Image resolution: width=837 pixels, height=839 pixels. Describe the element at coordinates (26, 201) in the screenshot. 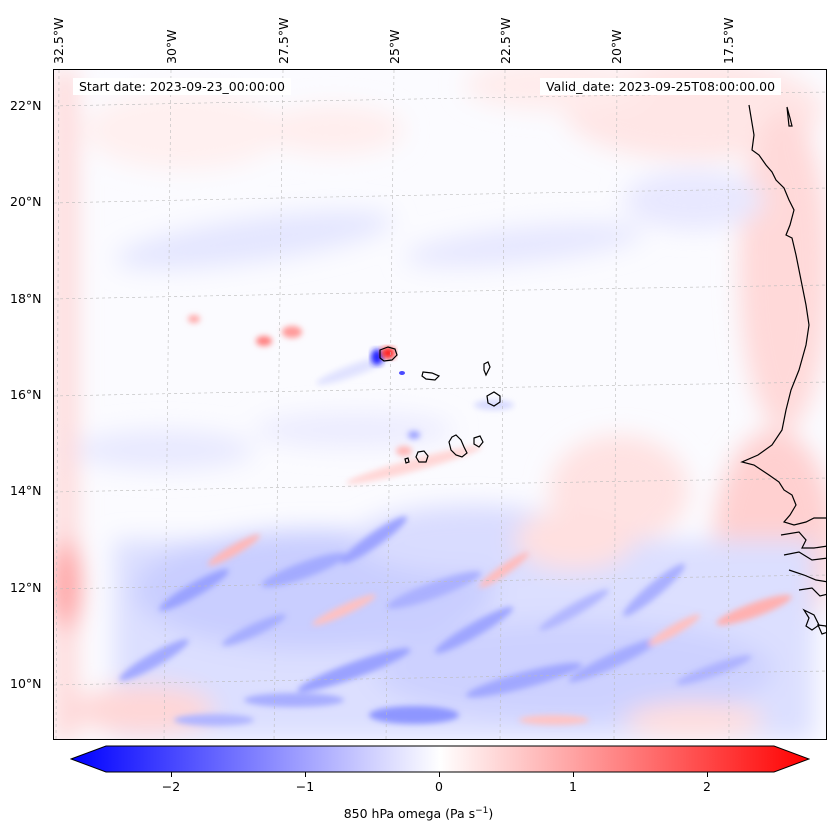

I see `lat-label-20n: 20°N` at that location.